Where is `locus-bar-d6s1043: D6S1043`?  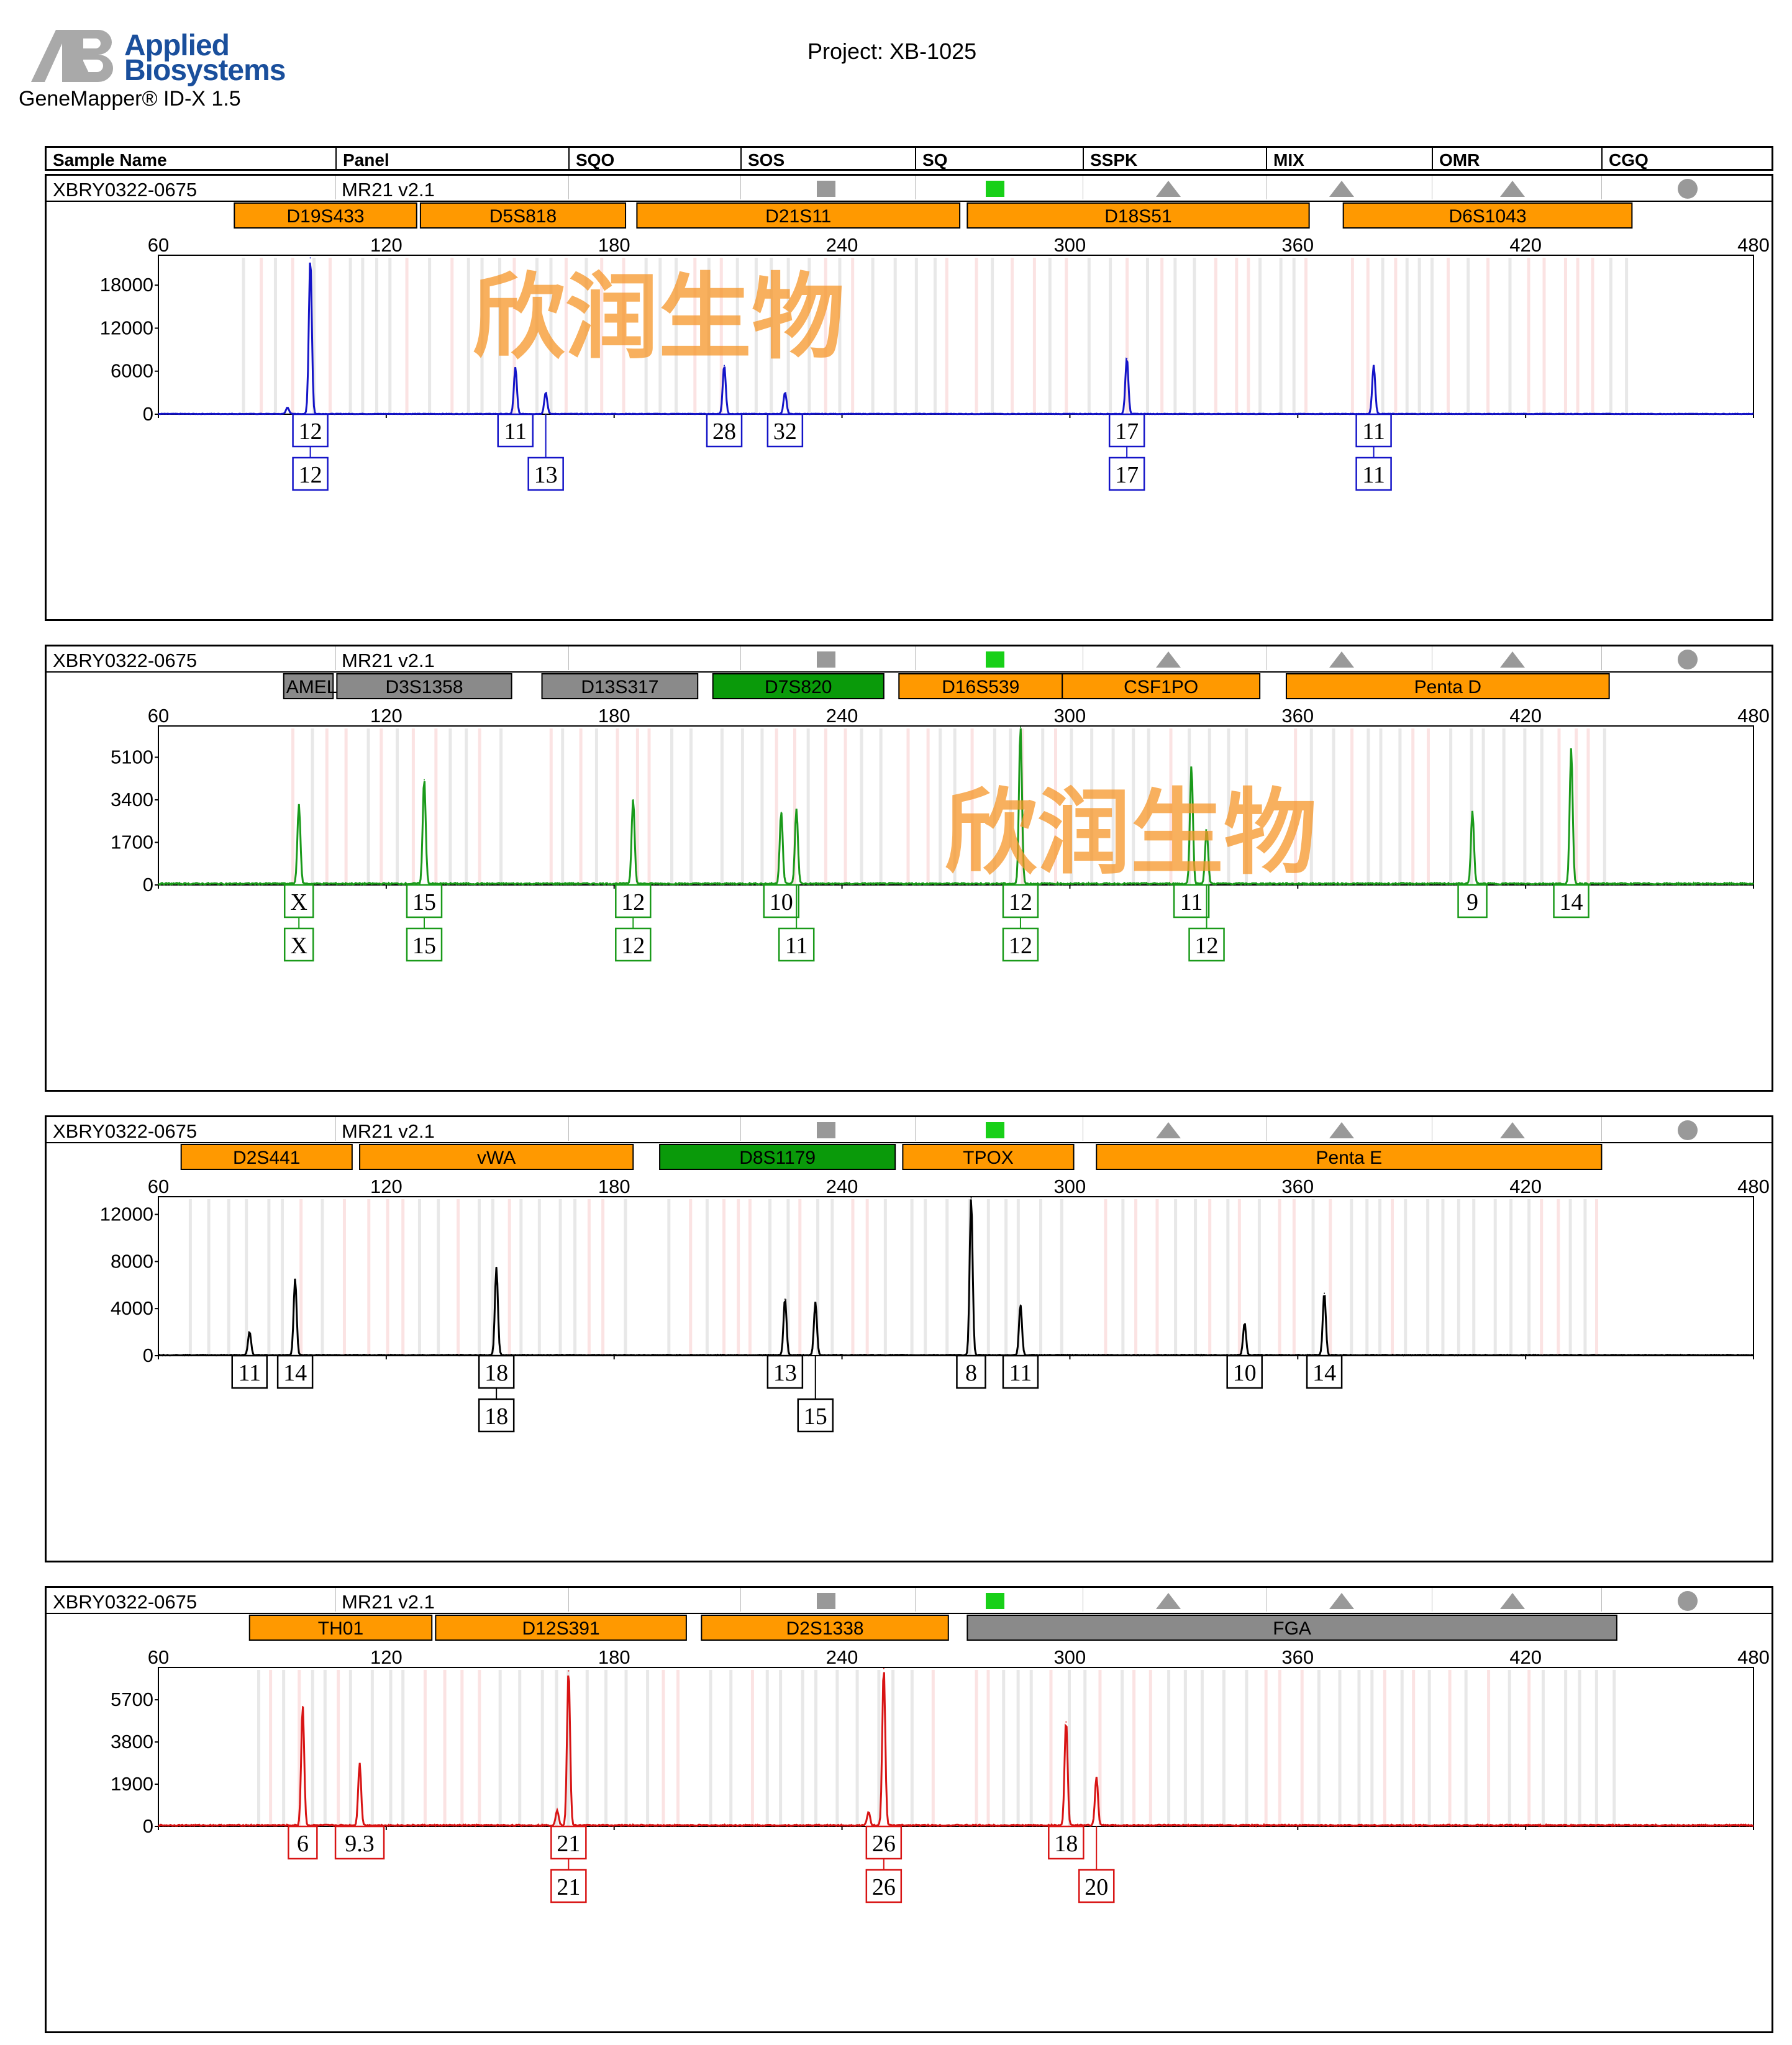 locus-bar-d6s1043: D6S1043 is located at coordinates (1487, 215).